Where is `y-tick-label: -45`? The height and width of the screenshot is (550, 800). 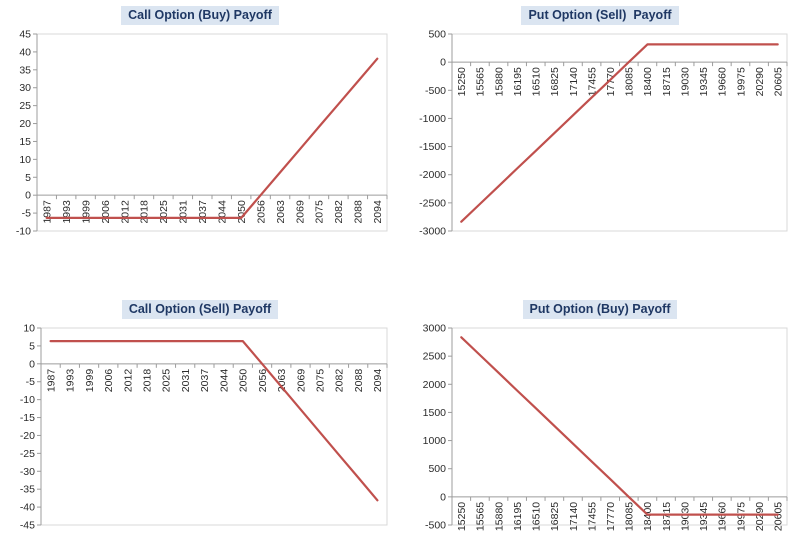 y-tick-label: -45 is located at coordinates (27, 526).